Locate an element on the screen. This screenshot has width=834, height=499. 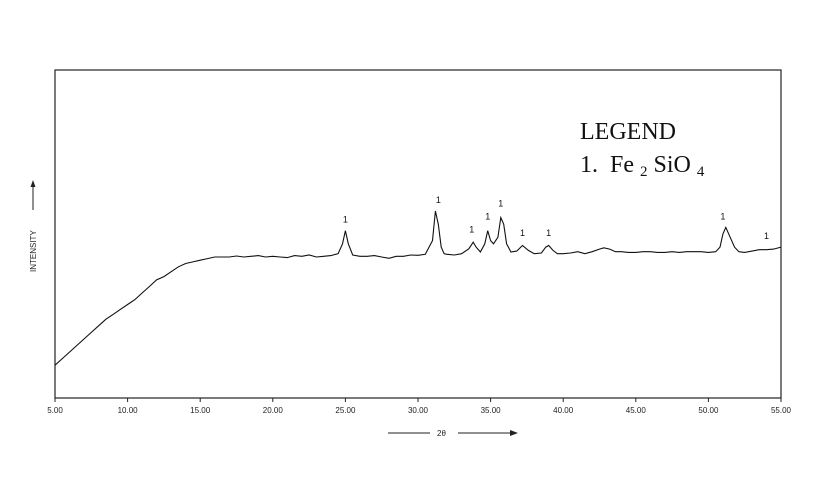
x-tick-label: 15.00 is located at coordinates (200, 410).